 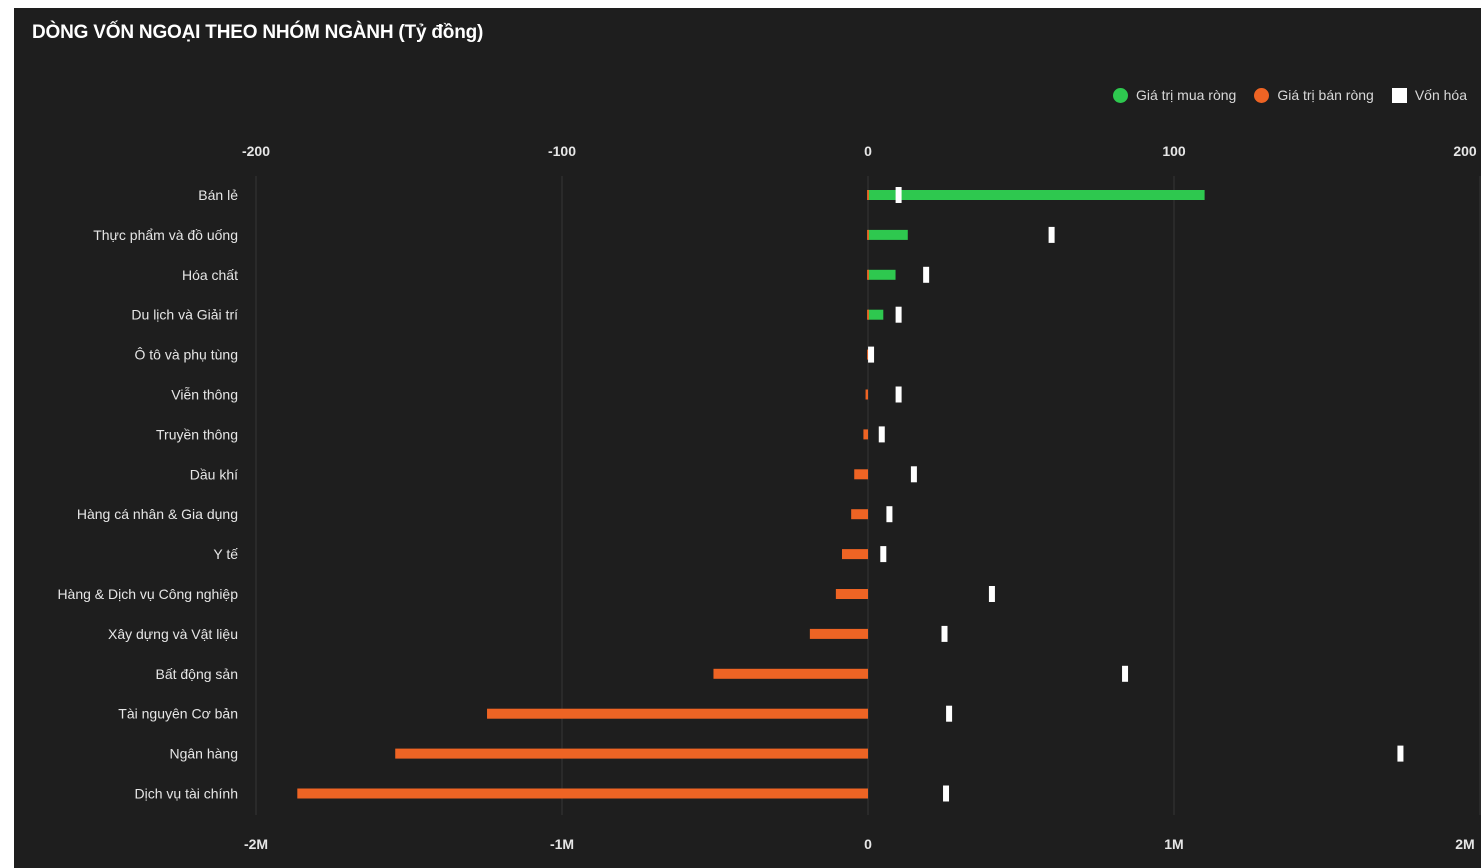 I want to click on top-axis-tick-2: 0, so click(x=868, y=151).